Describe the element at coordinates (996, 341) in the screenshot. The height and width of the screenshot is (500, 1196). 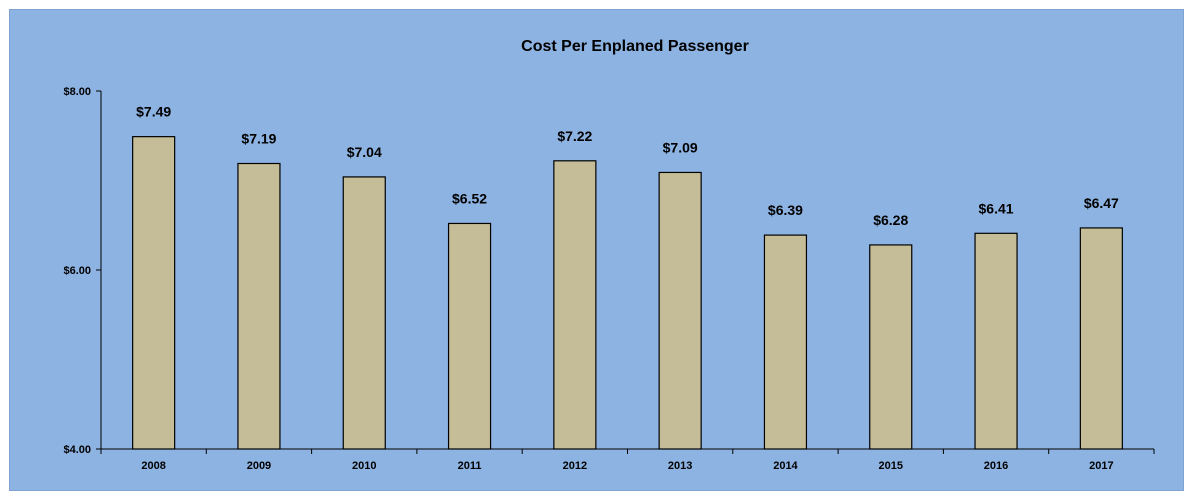
I see `bar-2016` at that location.